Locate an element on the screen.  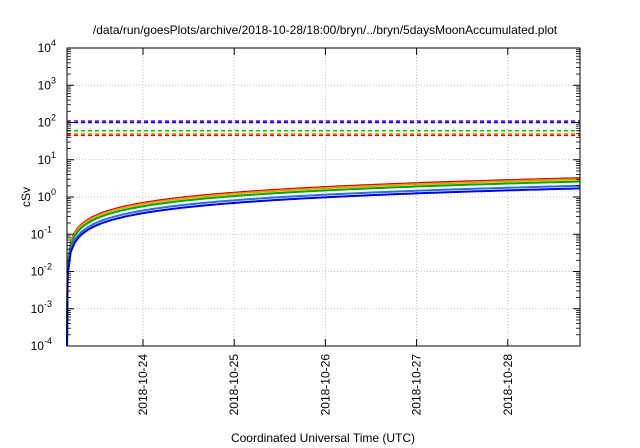
y-tick-label: 10² is located at coordinates (47, 121).